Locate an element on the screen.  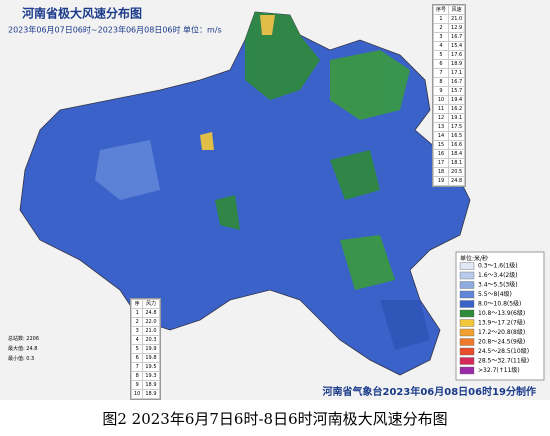
cell: 19 is located at coordinates (441, 181).